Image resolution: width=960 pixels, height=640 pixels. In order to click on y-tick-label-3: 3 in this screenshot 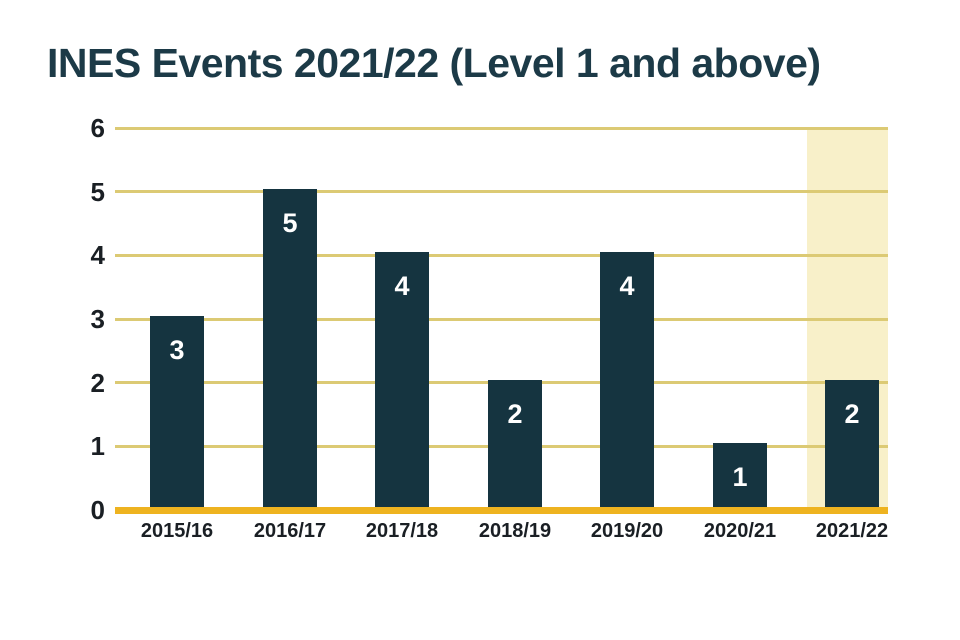, I will do `click(97, 319)`.